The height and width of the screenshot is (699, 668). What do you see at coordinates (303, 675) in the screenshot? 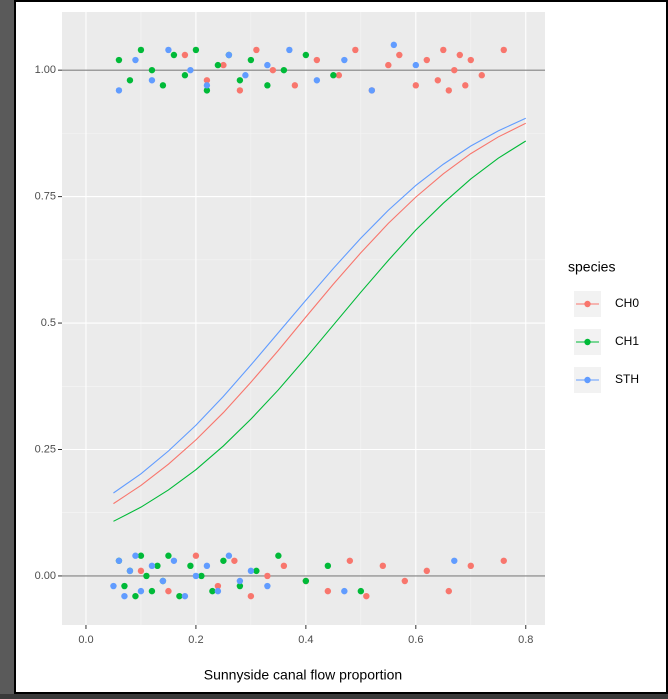
I see `x-axis-title: Sunnyside canal flow proportion` at bounding box center [303, 675].